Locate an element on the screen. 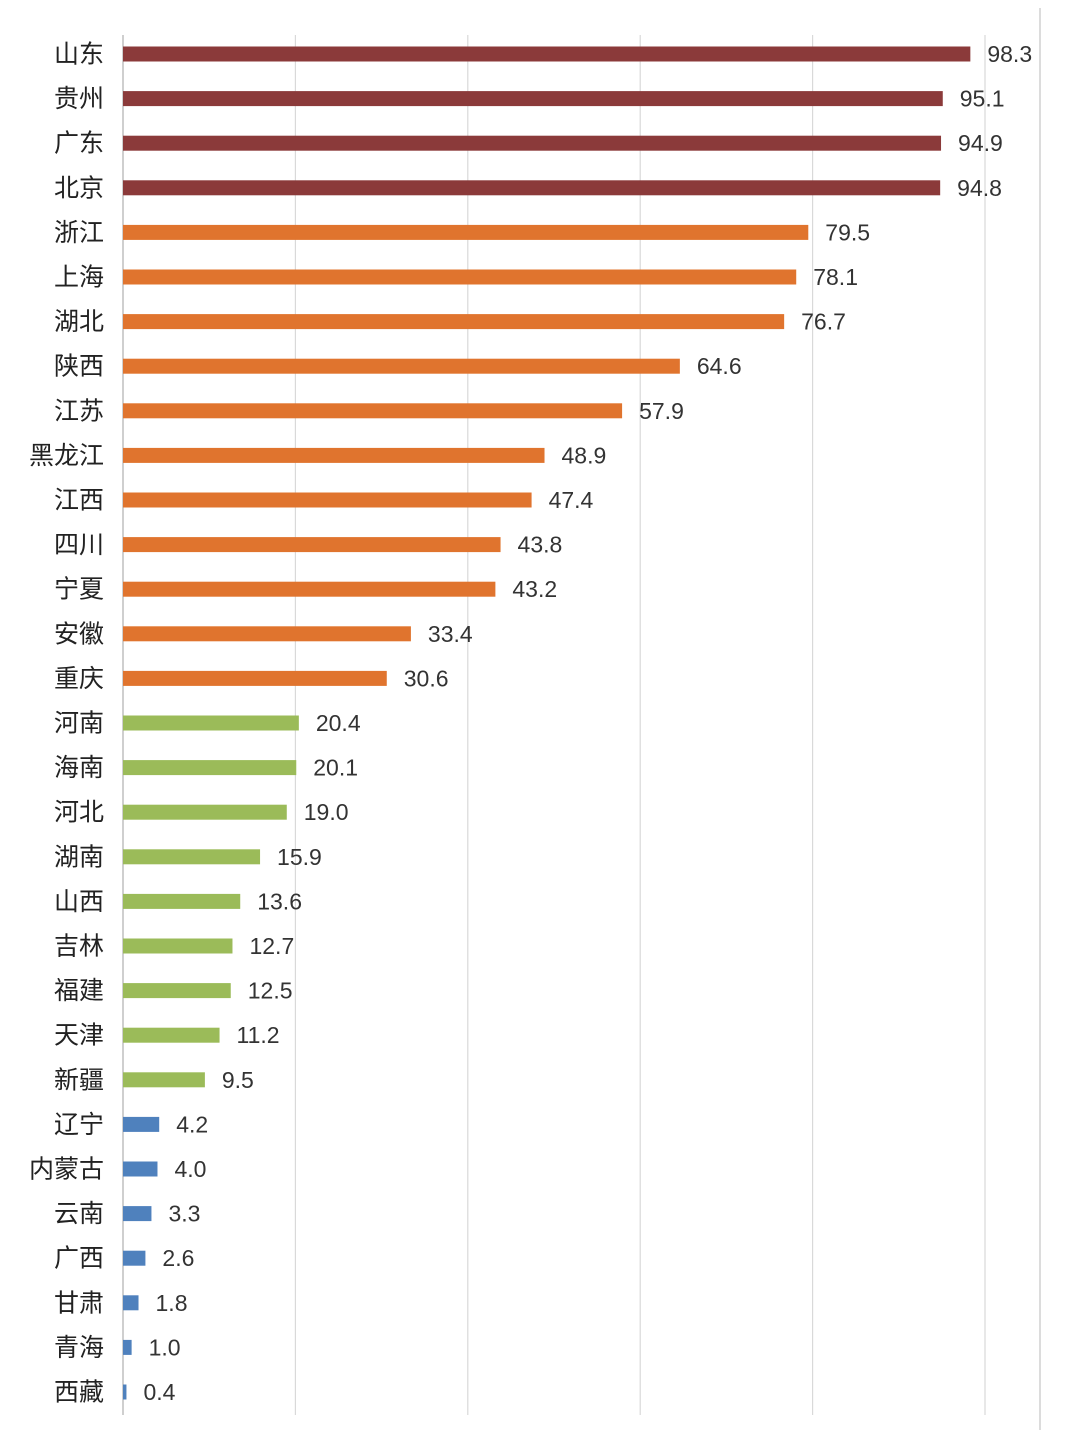 Image resolution: width=1080 pixels, height=1454 pixels. value-label: 12.5 is located at coordinates (270, 991).